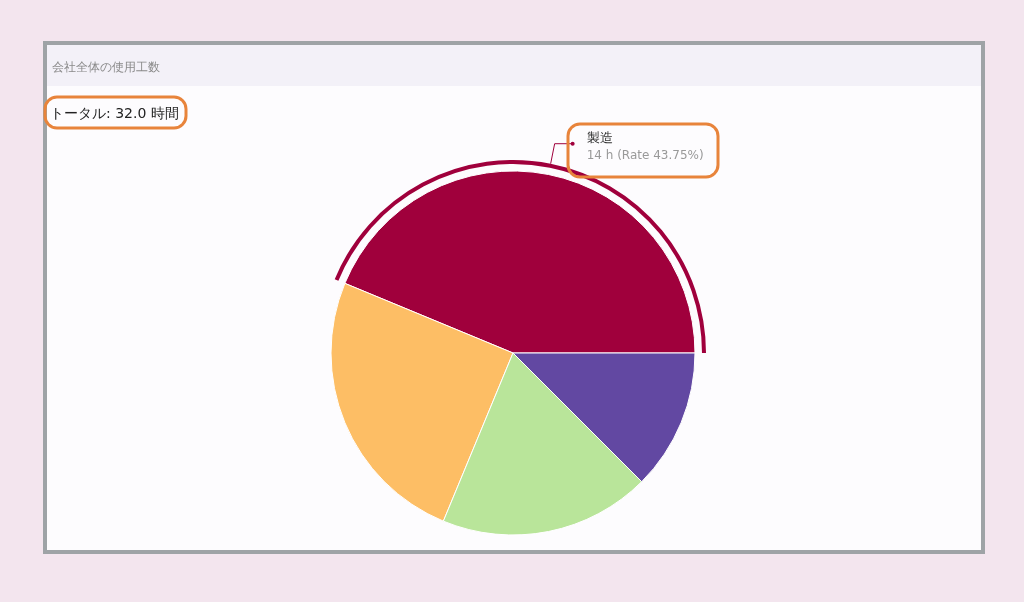 This screenshot has height=602, width=1024. I want to click on text: 会社全体の使用工数, so click(106, 67).